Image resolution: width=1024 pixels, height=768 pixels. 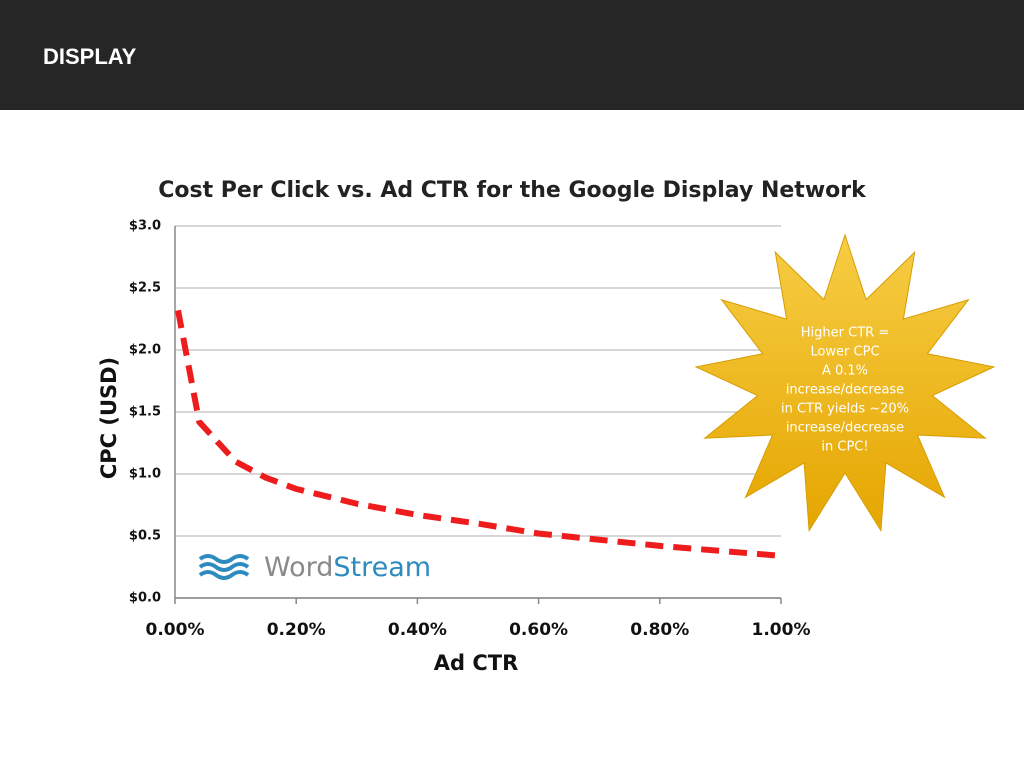 I want to click on logo: WordStream, so click(x=314, y=567).